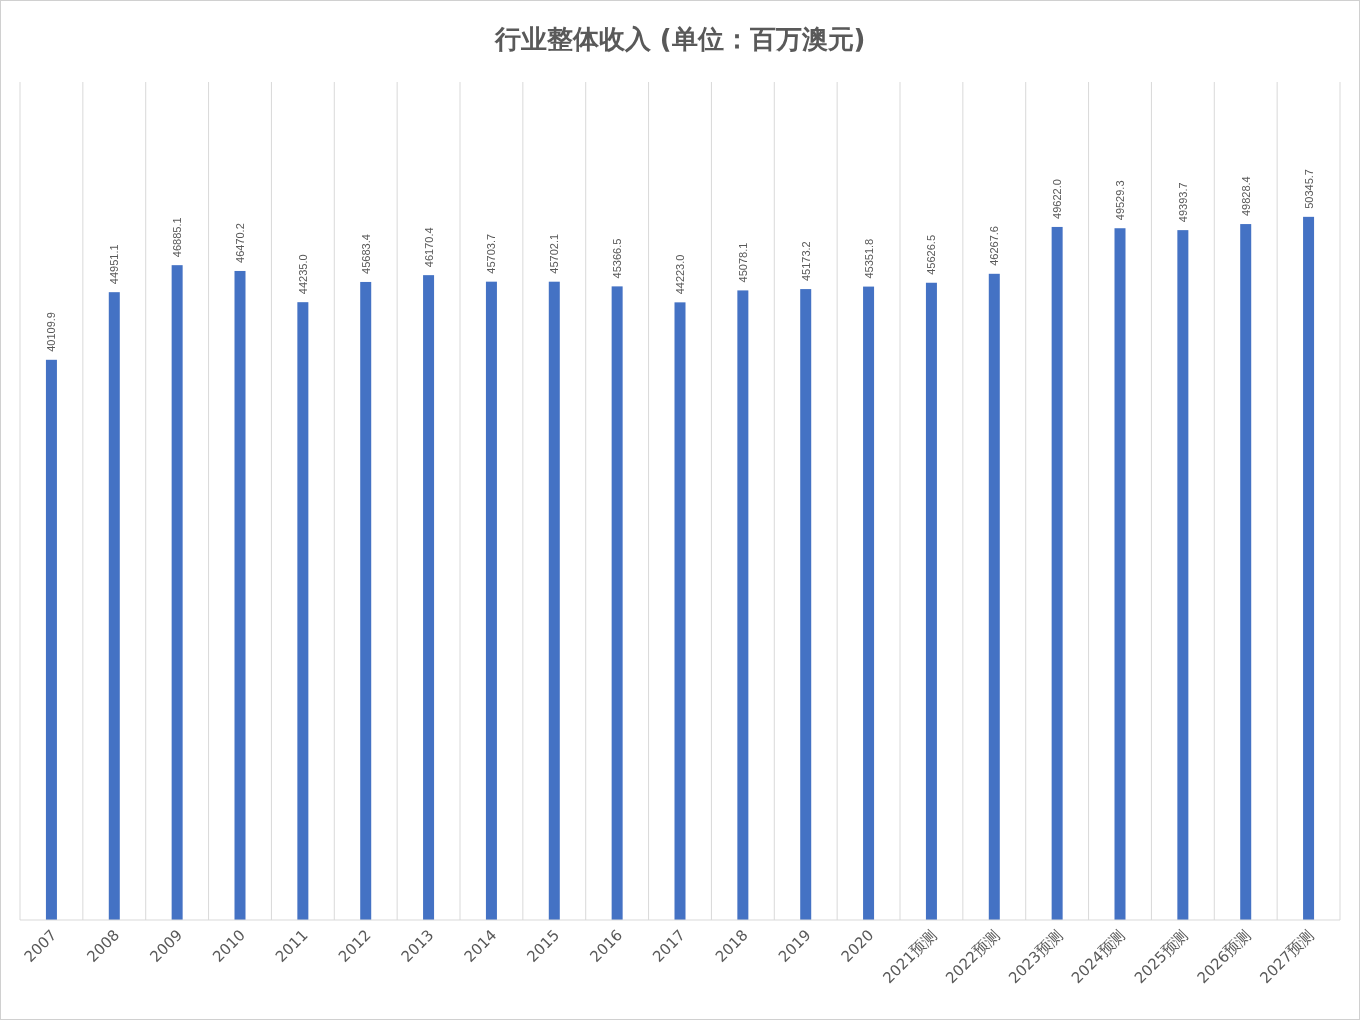 This screenshot has height=1020, width=1360. Describe the element at coordinates (302, 274) in the screenshot. I see `data-label: 44235.0` at that location.